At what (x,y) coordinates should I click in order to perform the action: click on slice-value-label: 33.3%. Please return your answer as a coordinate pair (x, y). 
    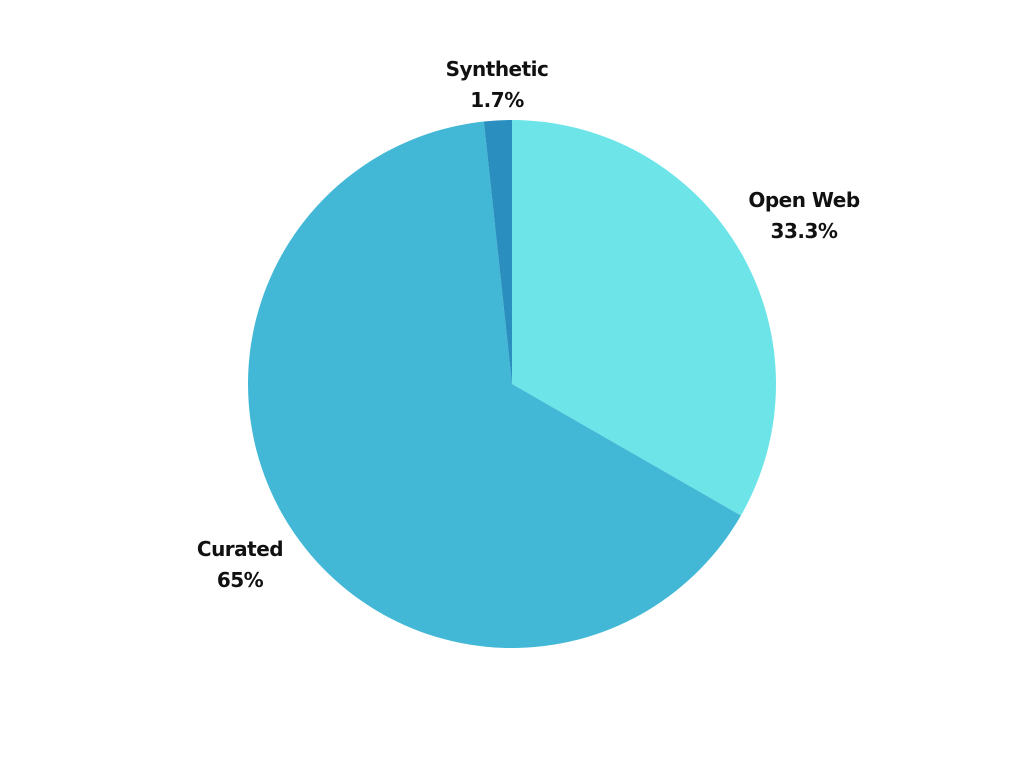
    Looking at the image, I should click on (804, 231).